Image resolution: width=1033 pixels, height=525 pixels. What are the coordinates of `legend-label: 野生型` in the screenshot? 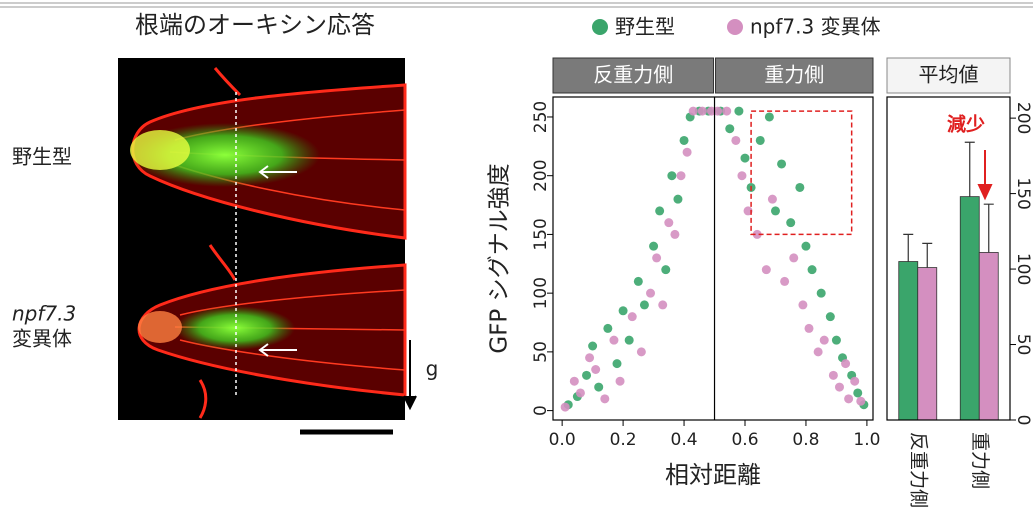 It's located at (645, 27).